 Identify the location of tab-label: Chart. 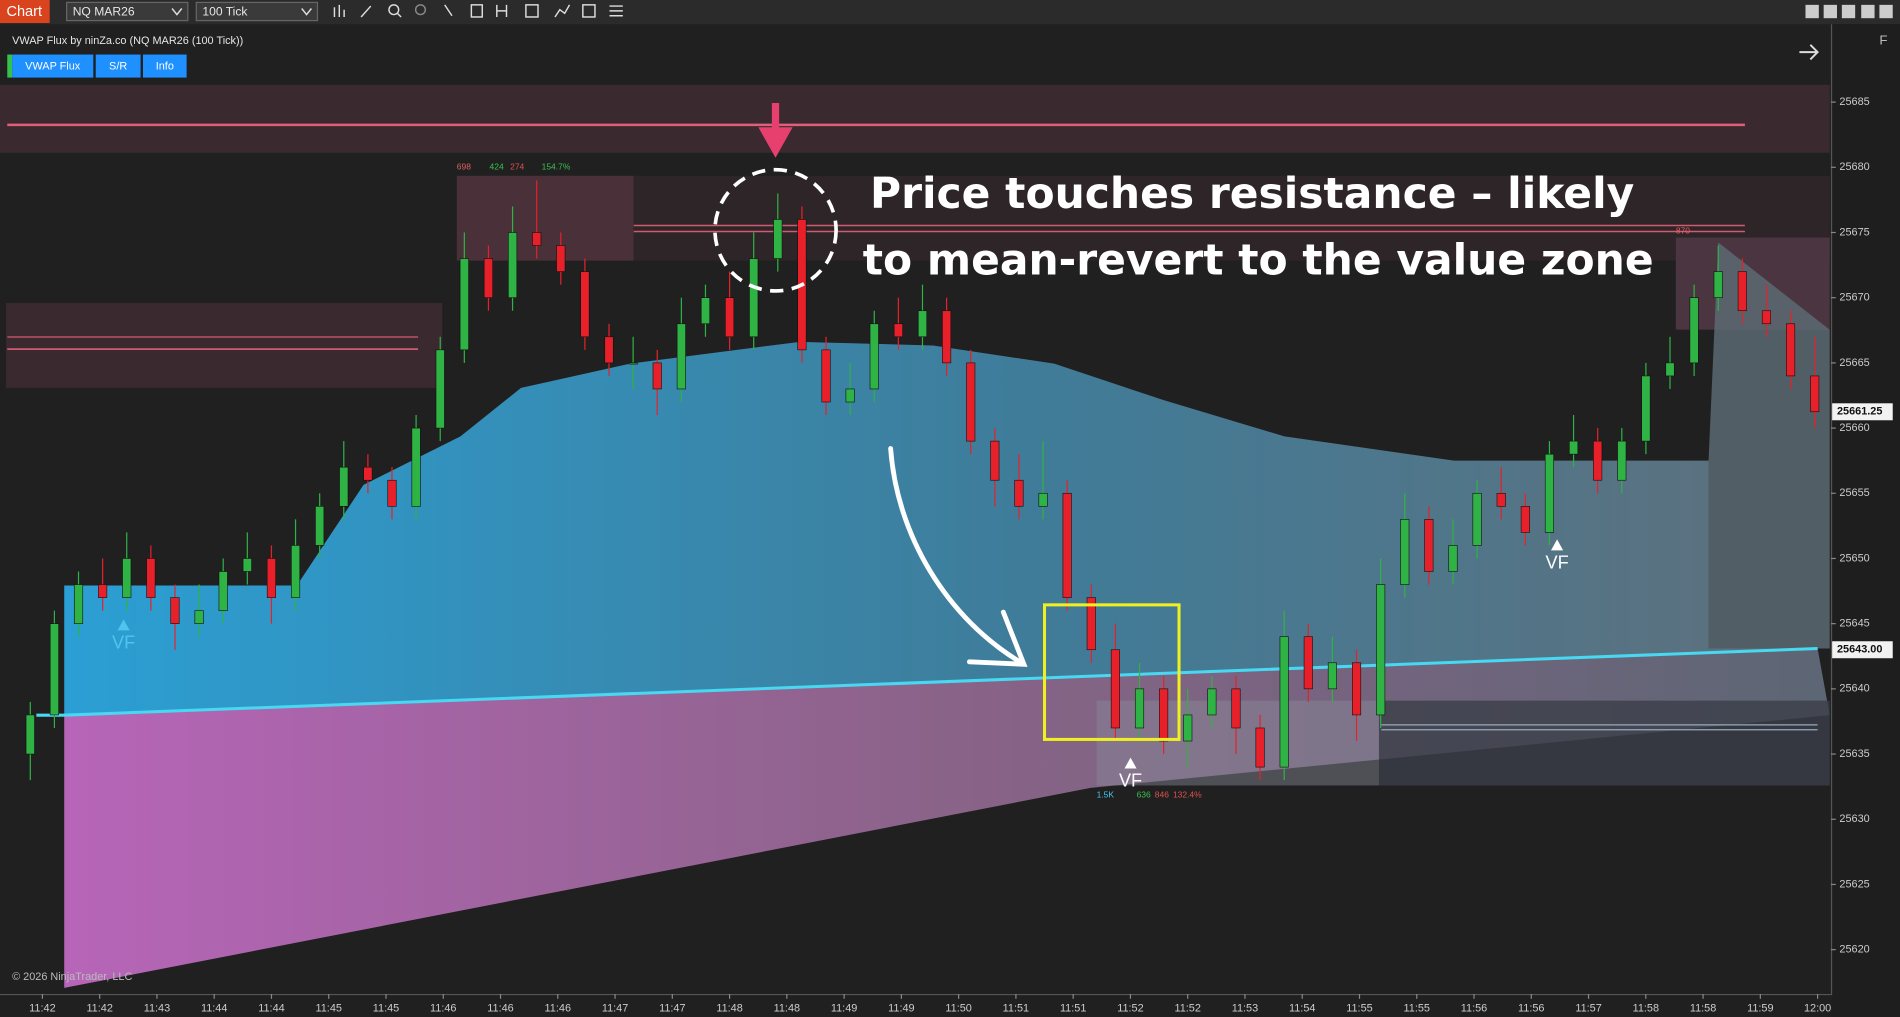
(24, 12).